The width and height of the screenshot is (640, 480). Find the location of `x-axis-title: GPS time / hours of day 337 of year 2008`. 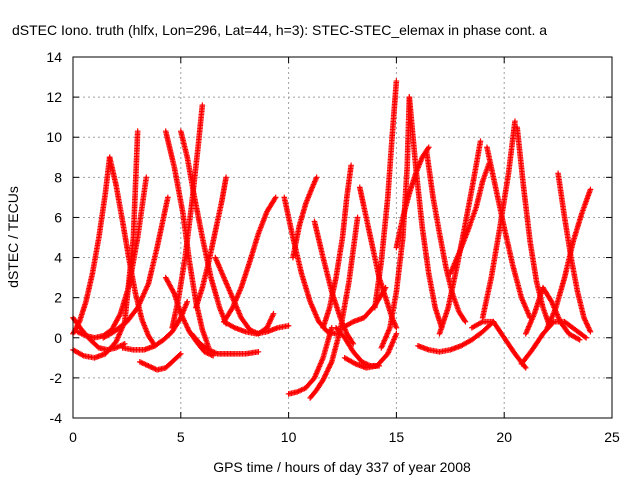

x-axis-title: GPS time / hours of day 337 of year 2008 is located at coordinates (342, 467).